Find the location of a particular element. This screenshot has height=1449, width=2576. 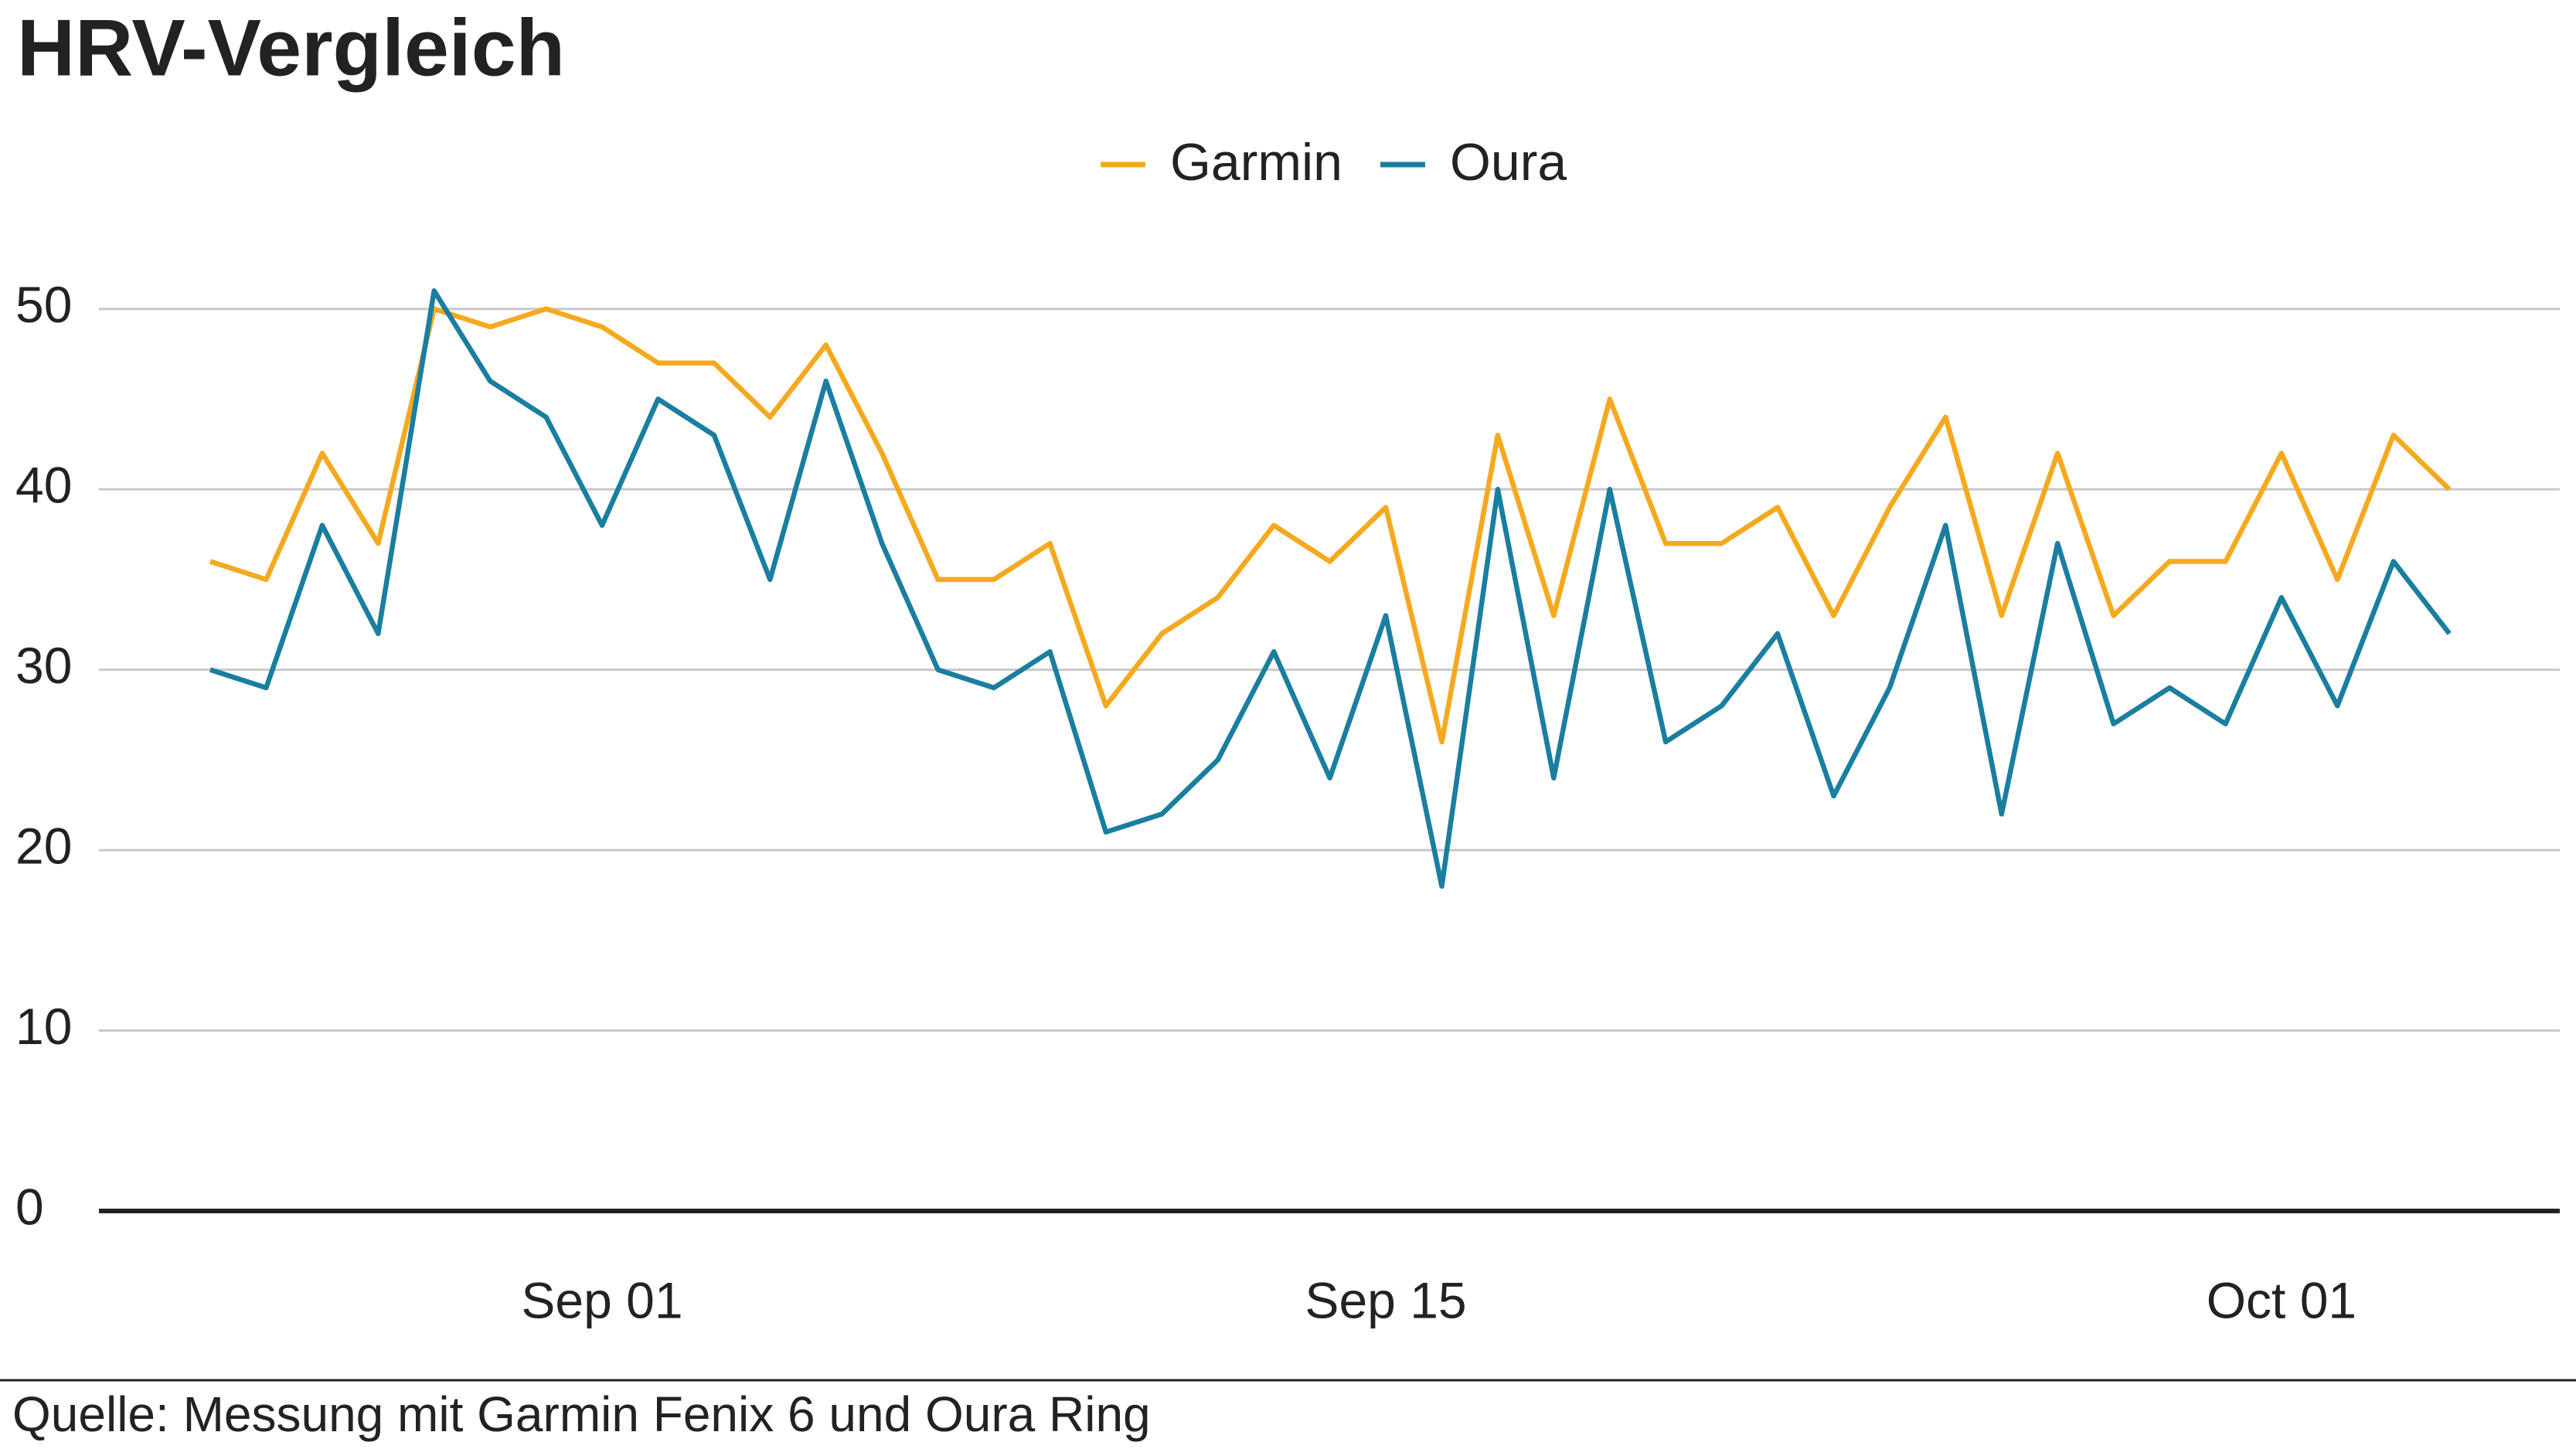

y-tick-label: 10 is located at coordinates (43, 1027).